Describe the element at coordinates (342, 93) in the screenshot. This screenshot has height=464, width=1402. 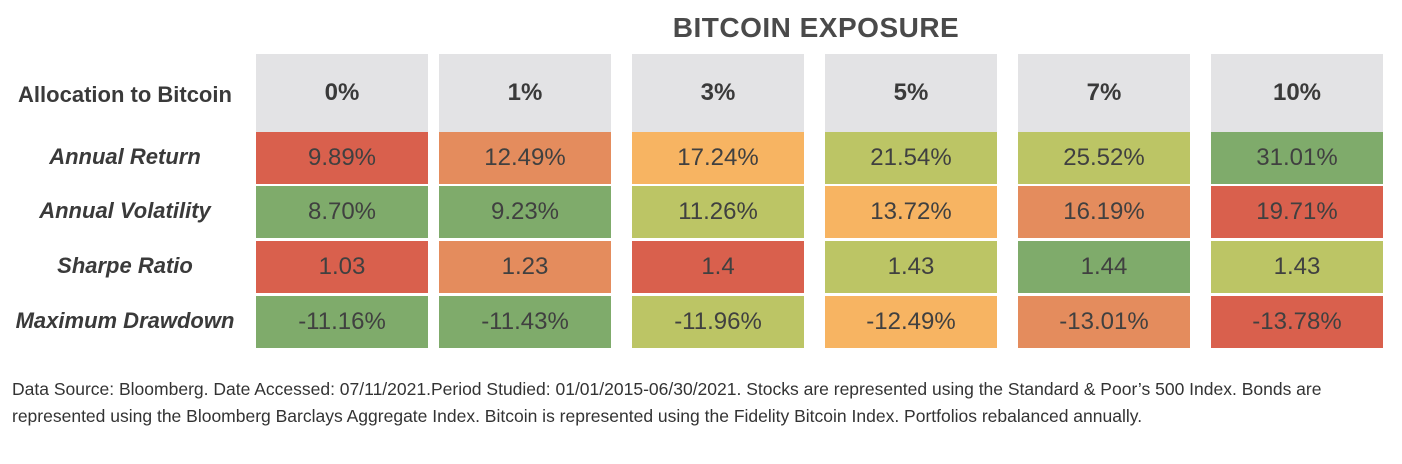
I see `column-header: 0%` at that location.